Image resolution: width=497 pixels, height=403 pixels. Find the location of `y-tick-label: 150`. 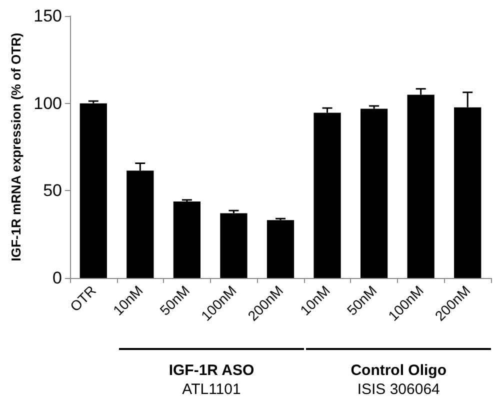

y-tick-label: 150 is located at coordinates (48, 16).